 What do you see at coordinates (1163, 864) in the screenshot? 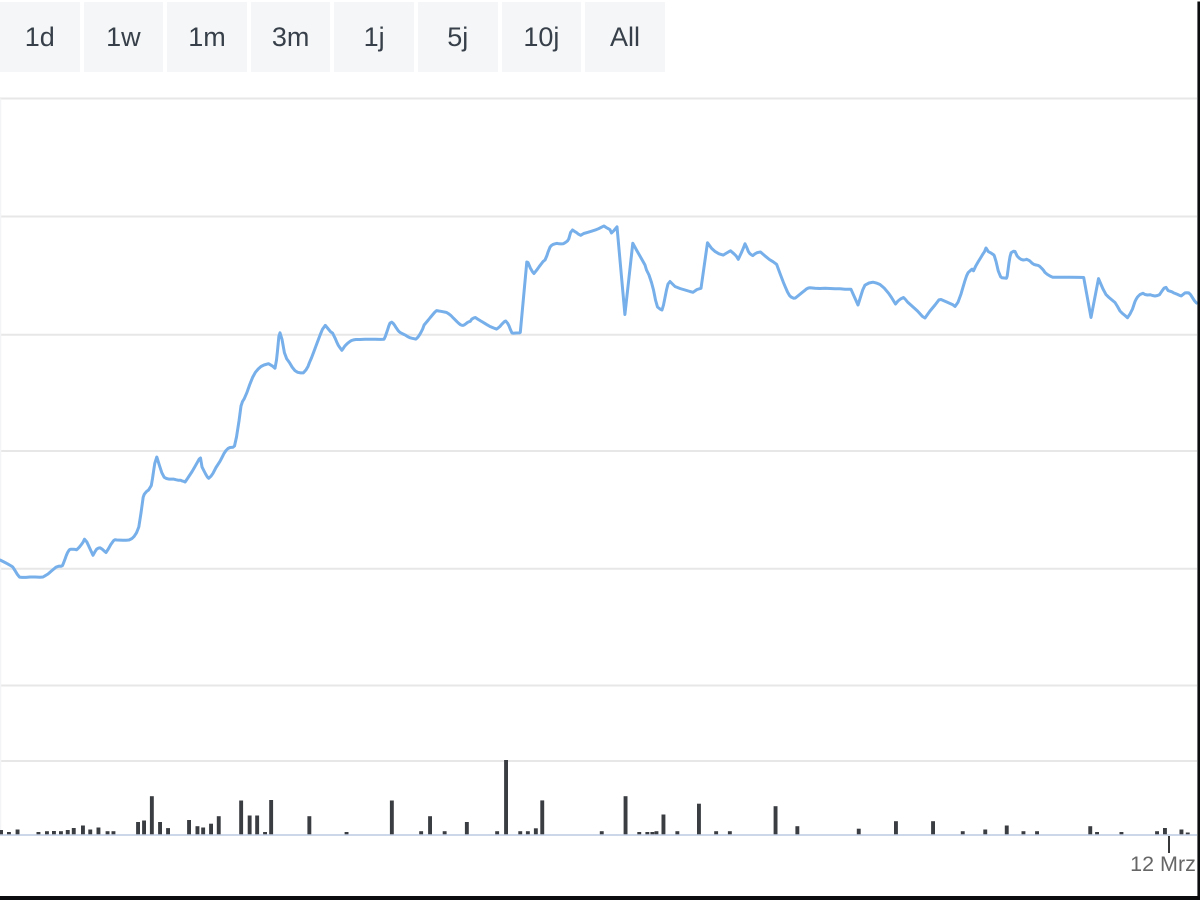
I see `svg-text: 12 Mrz` at bounding box center [1163, 864].